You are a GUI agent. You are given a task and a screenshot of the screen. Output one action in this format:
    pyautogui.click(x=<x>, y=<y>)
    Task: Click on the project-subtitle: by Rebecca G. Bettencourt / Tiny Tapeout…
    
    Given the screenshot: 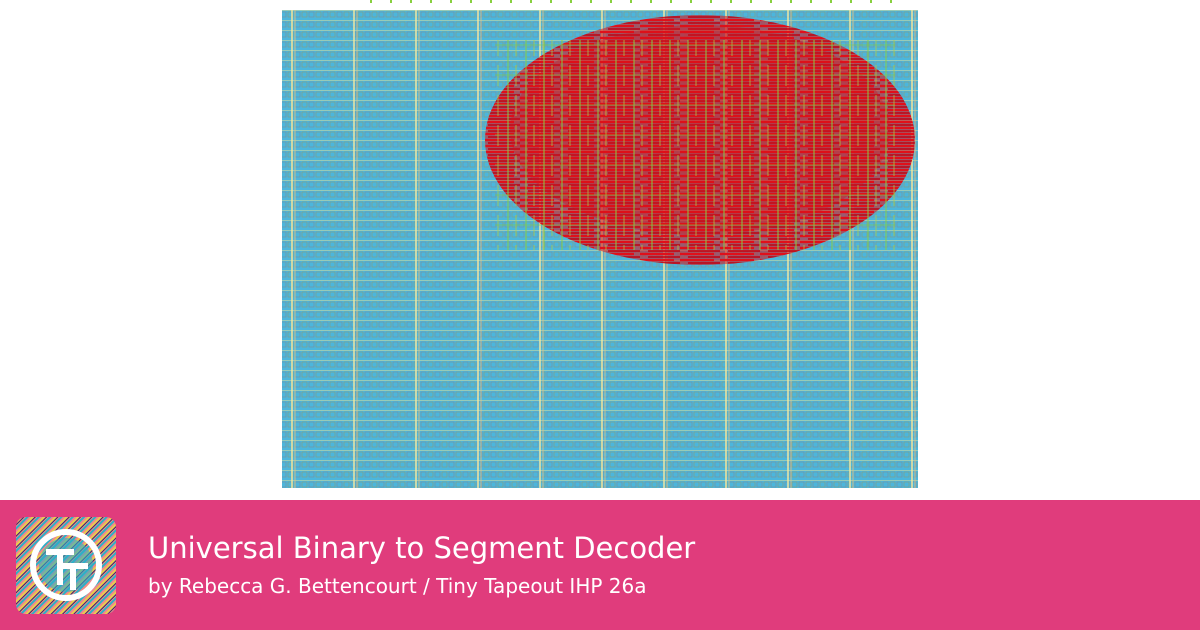 What is the action you would take?
    pyautogui.click(x=397, y=586)
    